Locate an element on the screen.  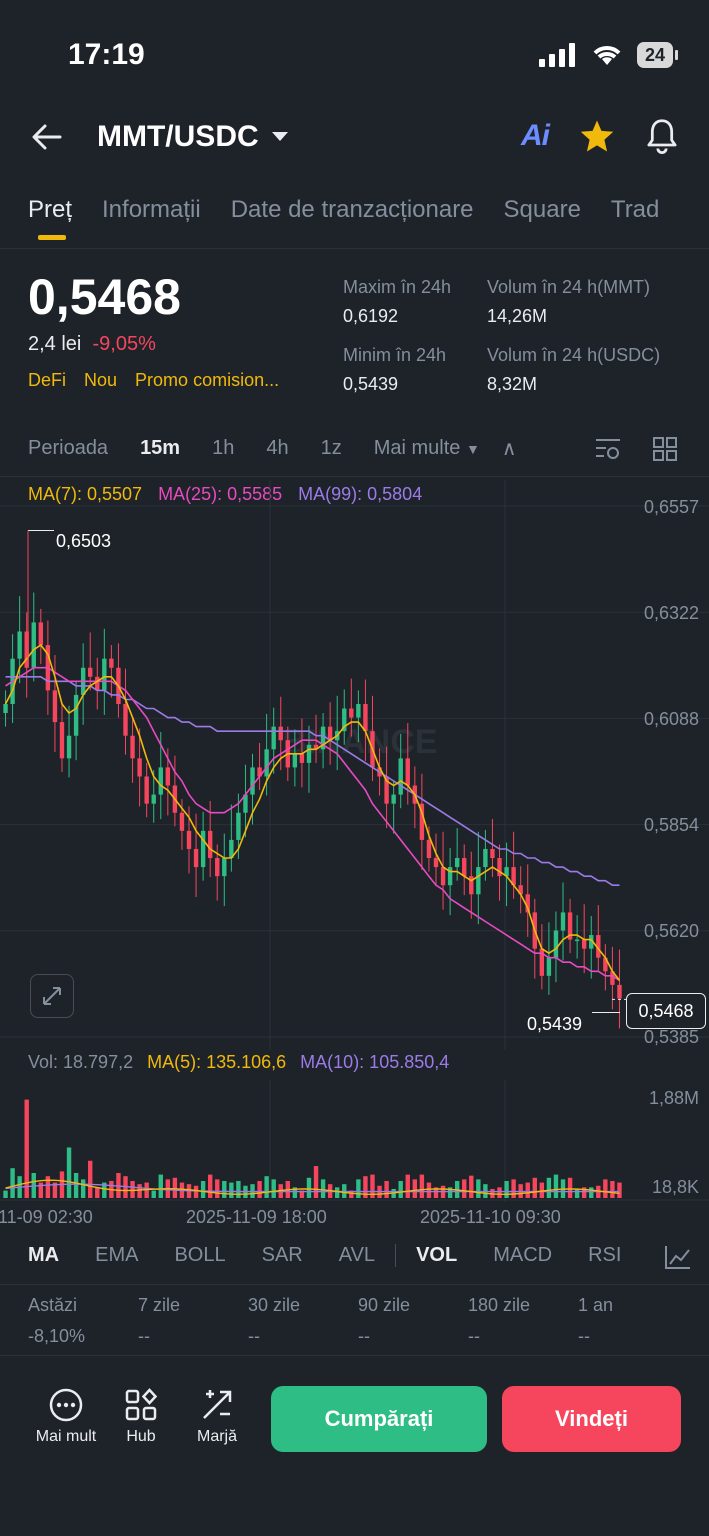
chevron-down-icon: ▼ is located at coordinates (472, 449).